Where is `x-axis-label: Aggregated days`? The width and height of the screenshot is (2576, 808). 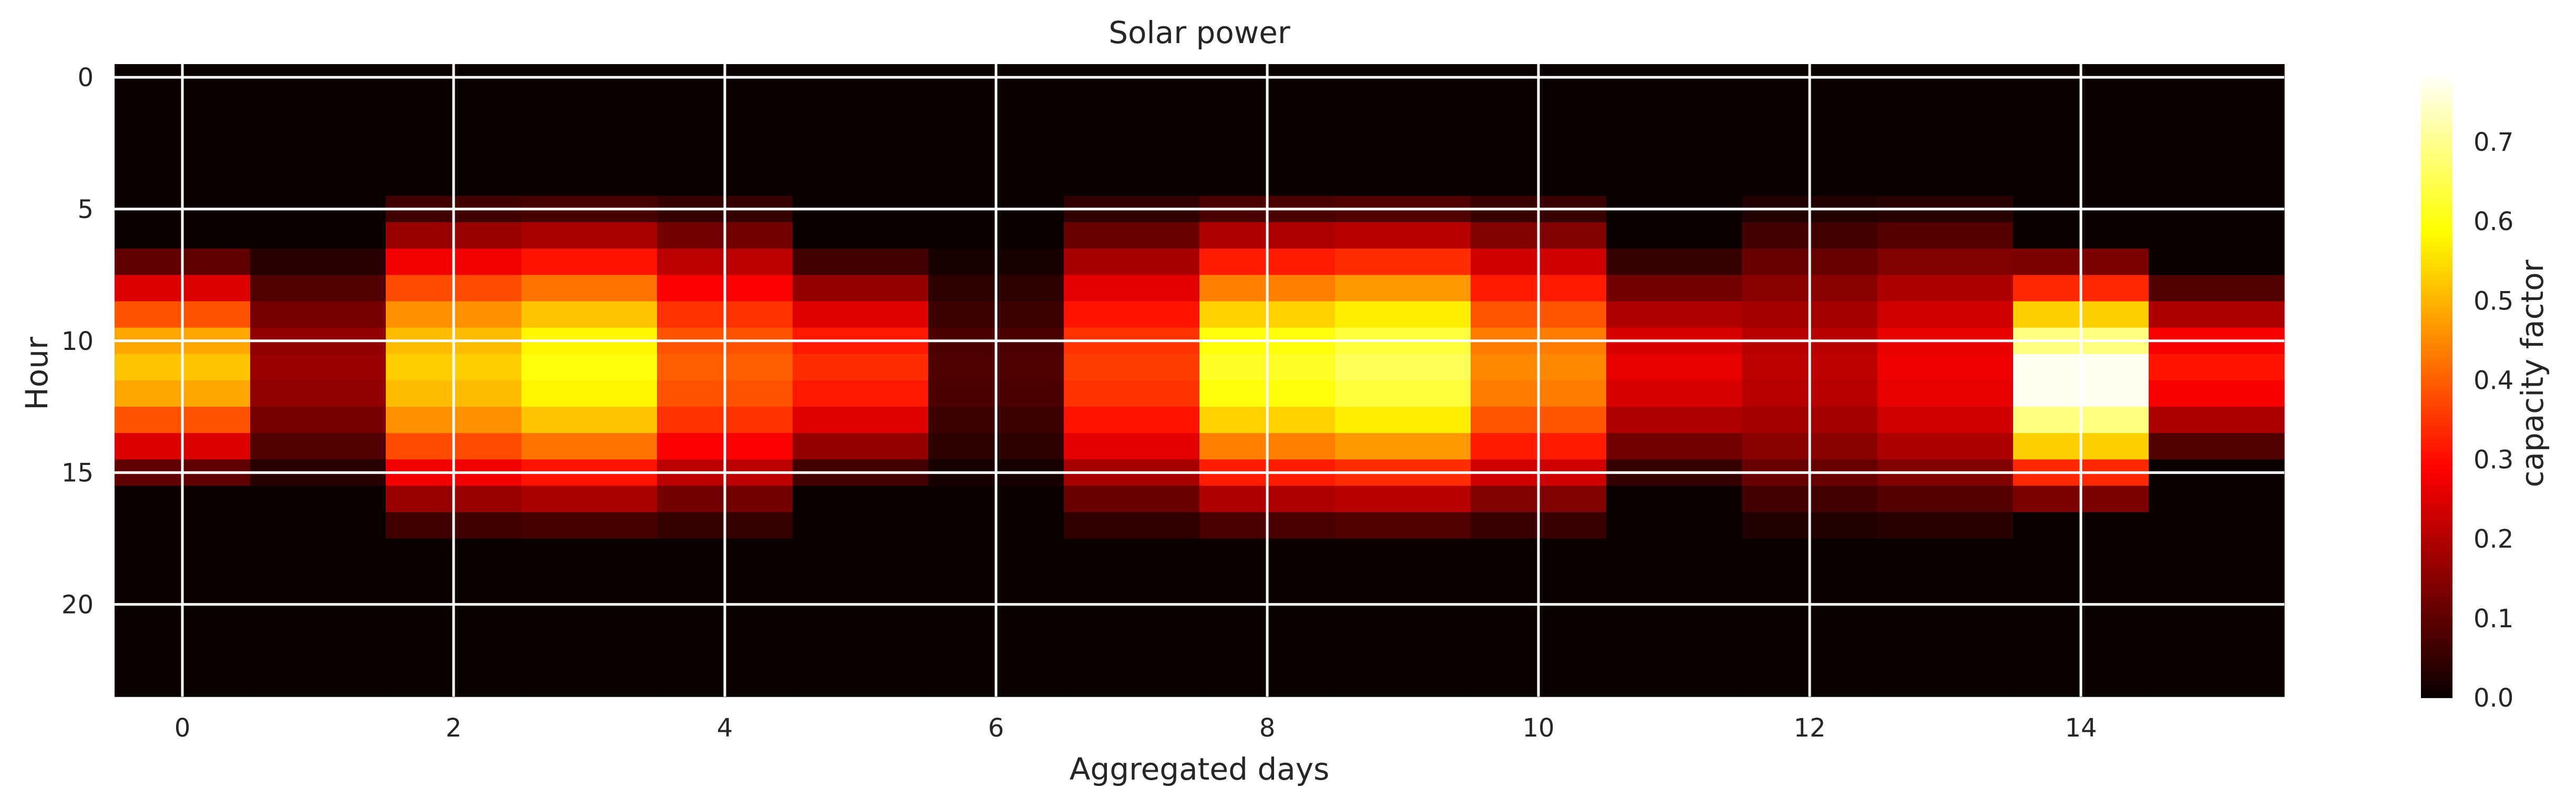 x-axis-label: Aggregated days is located at coordinates (1200, 769).